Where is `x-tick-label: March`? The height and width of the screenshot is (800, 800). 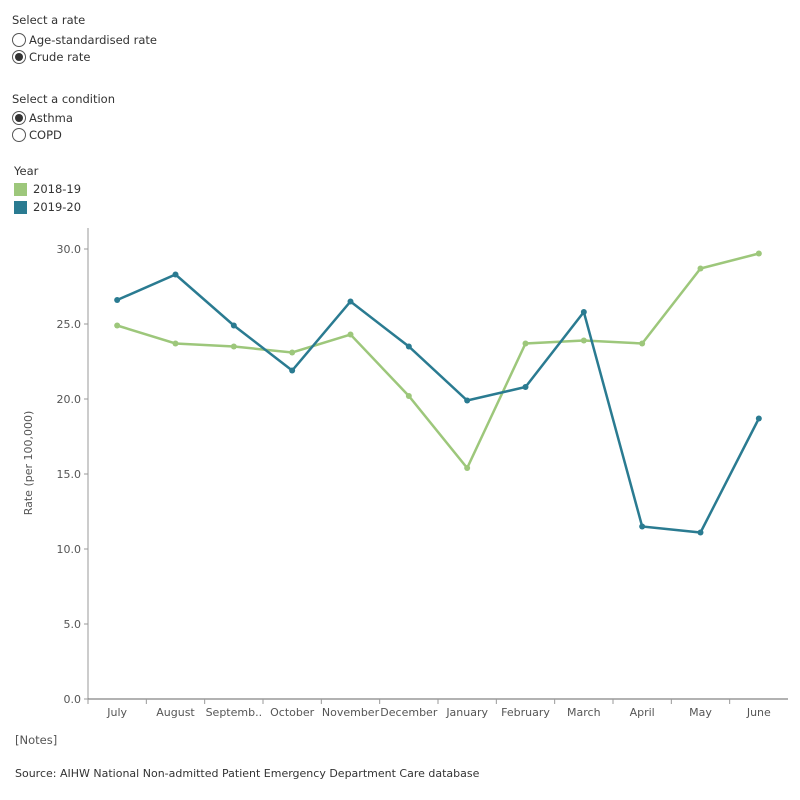
x-tick-label: March is located at coordinates (584, 712).